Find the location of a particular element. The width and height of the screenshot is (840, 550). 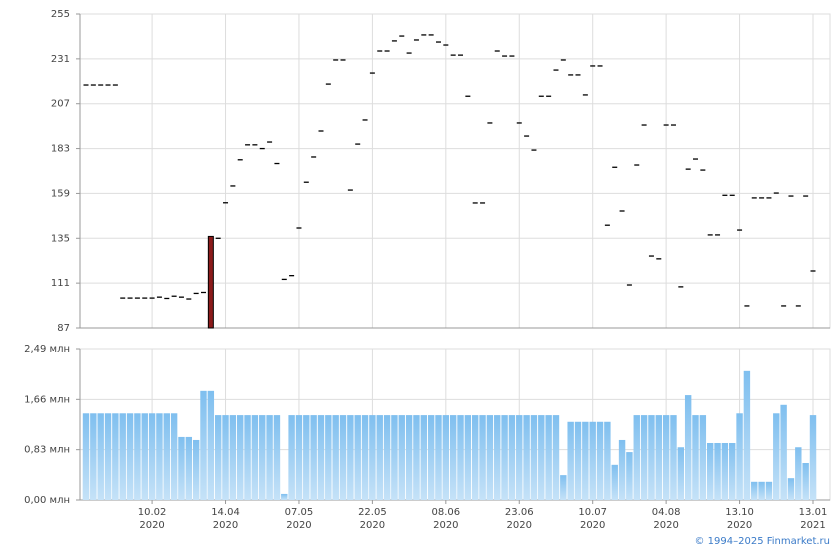

candle is located at coordinates (210, 282).